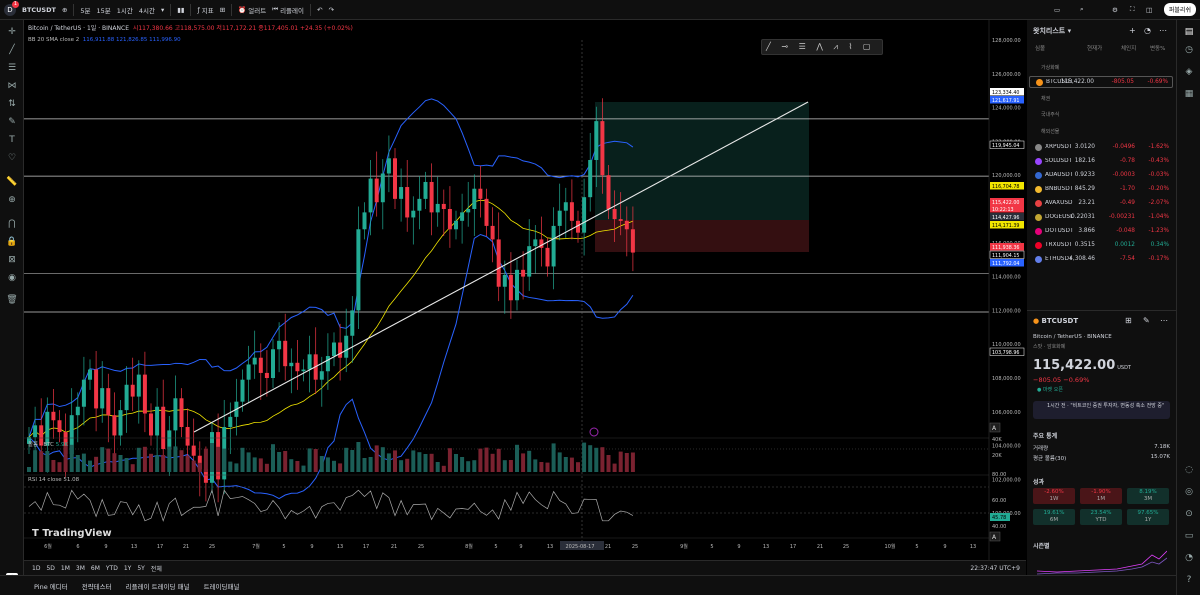 The image size is (1200, 595). Describe the element at coordinates (95, 568) in the screenshot. I see `range-6m: 6M` at that location.